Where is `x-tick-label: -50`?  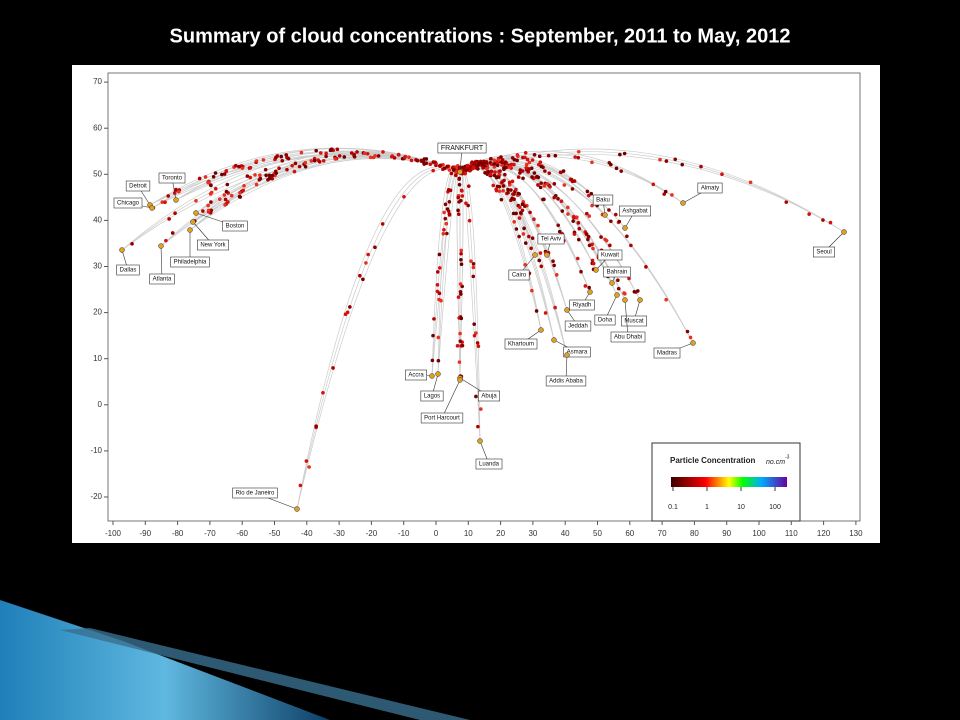
x-tick-label: -50 is located at coordinates (275, 533).